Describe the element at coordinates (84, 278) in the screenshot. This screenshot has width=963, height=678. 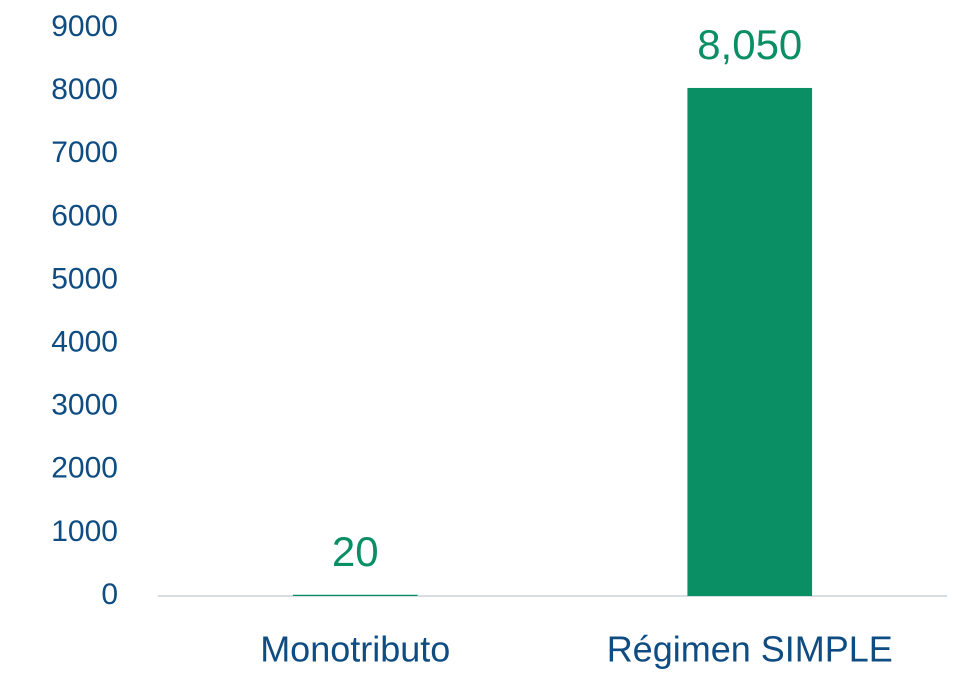
I see `y-tick-label: 5000` at that location.